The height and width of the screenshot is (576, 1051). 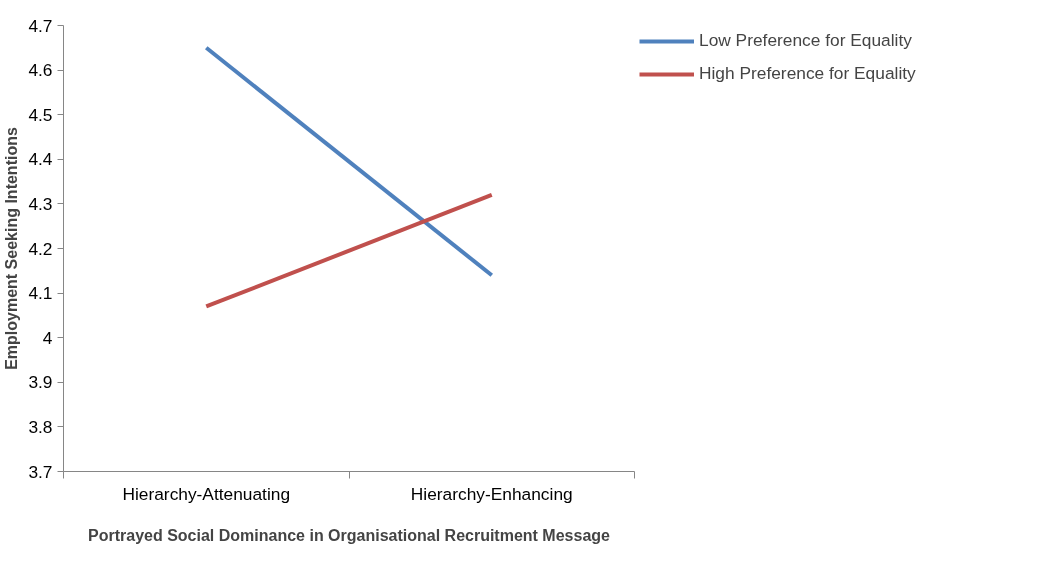 I want to click on y-tick-label: 4.3, so click(x=40, y=203).